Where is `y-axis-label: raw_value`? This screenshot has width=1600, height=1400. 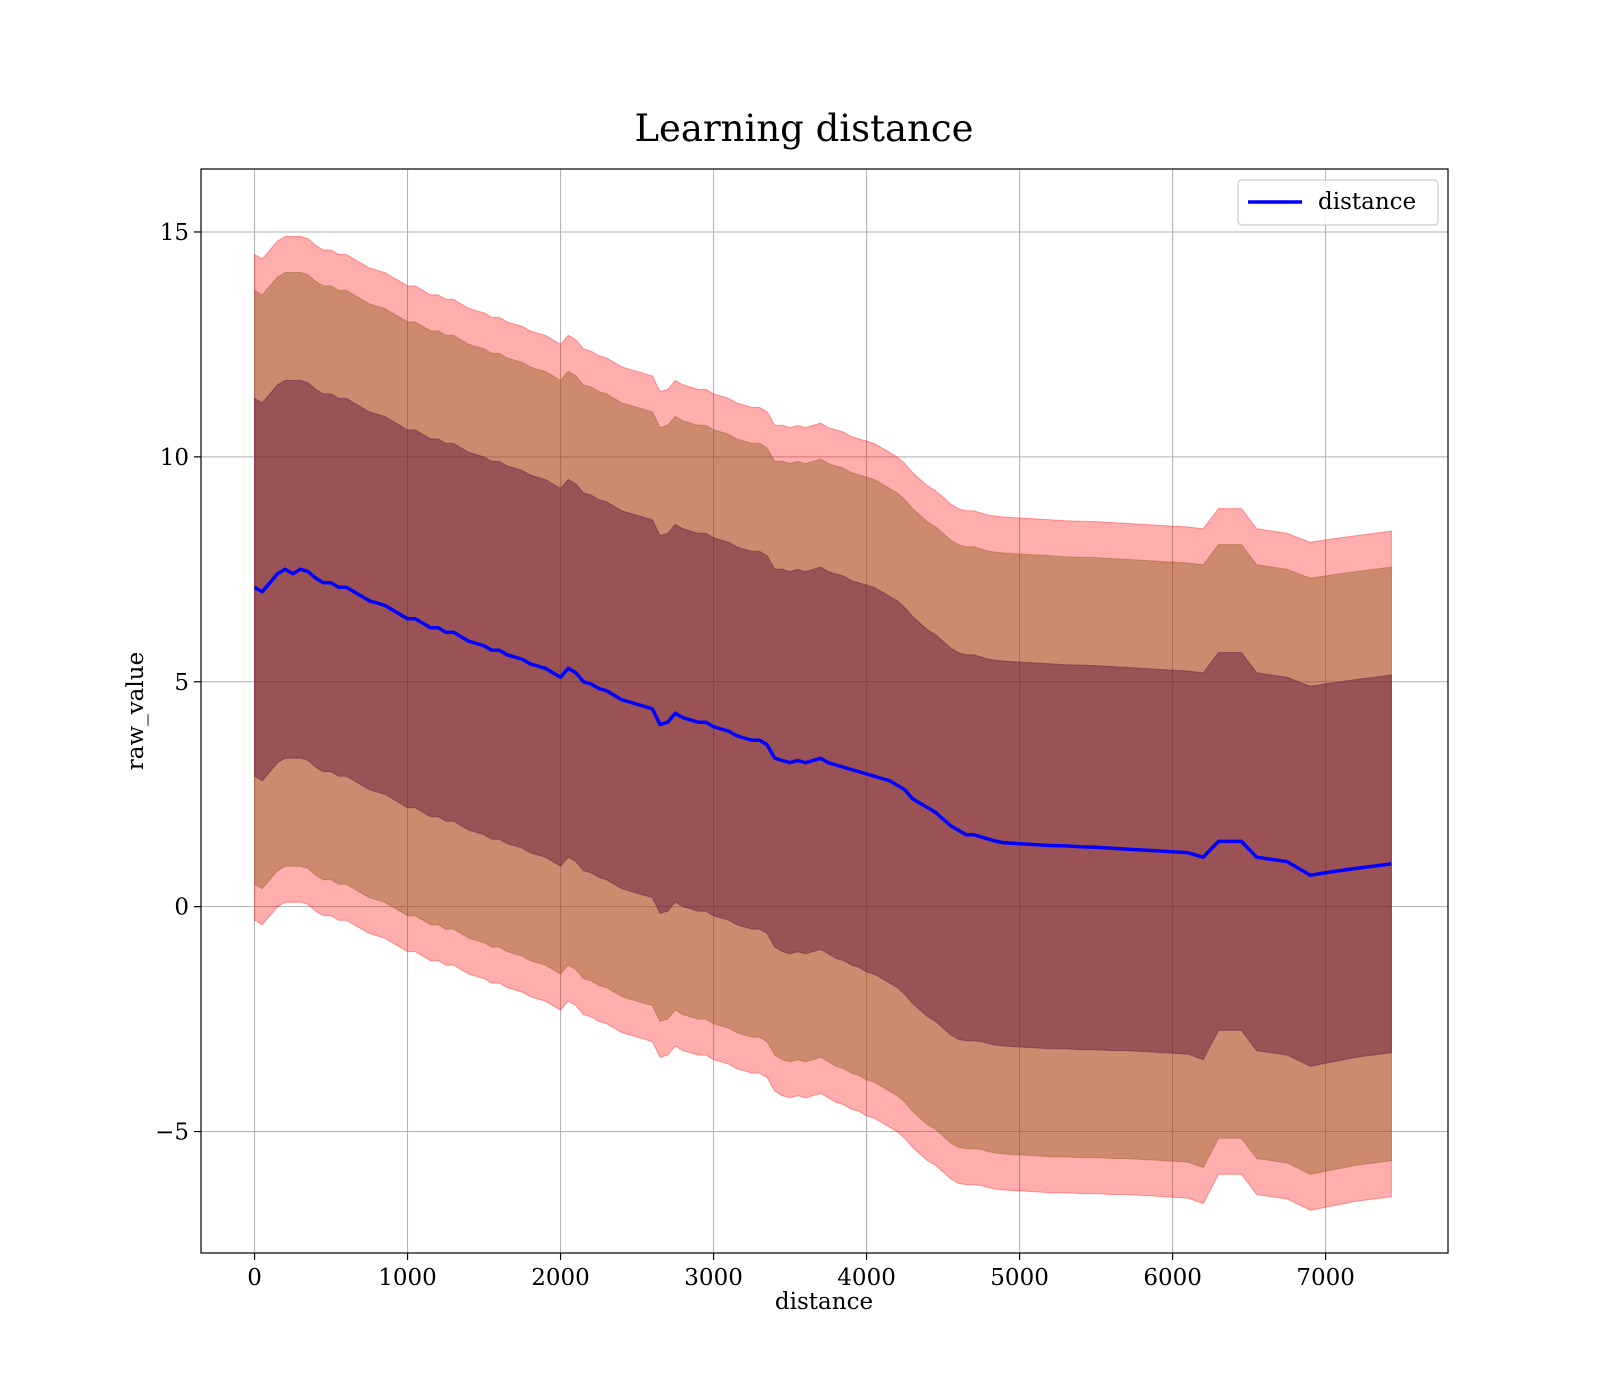 y-axis-label: raw_value is located at coordinates (136, 711).